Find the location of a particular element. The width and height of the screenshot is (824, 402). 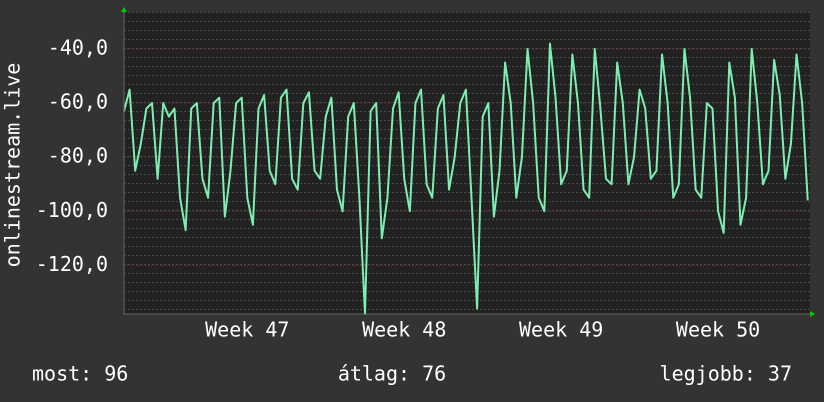

x-arrow is located at coordinates (812, 314).